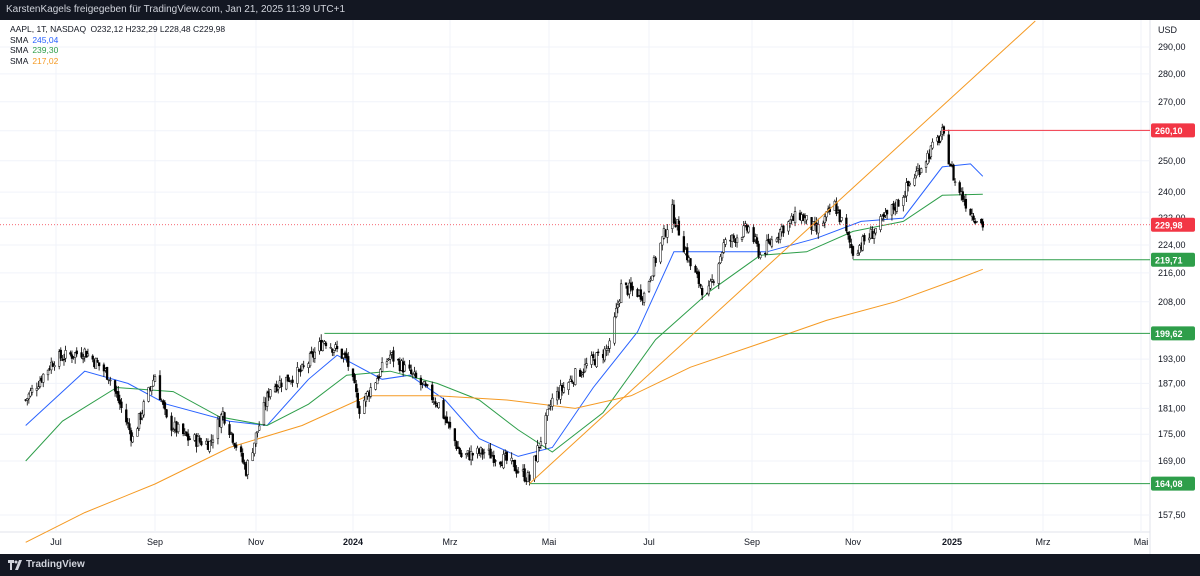 The height and width of the screenshot is (576, 1200). Describe the element at coordinates (117, 50) in the screenshot. I see `legend-sma-row: SMA 239,30` at that location.